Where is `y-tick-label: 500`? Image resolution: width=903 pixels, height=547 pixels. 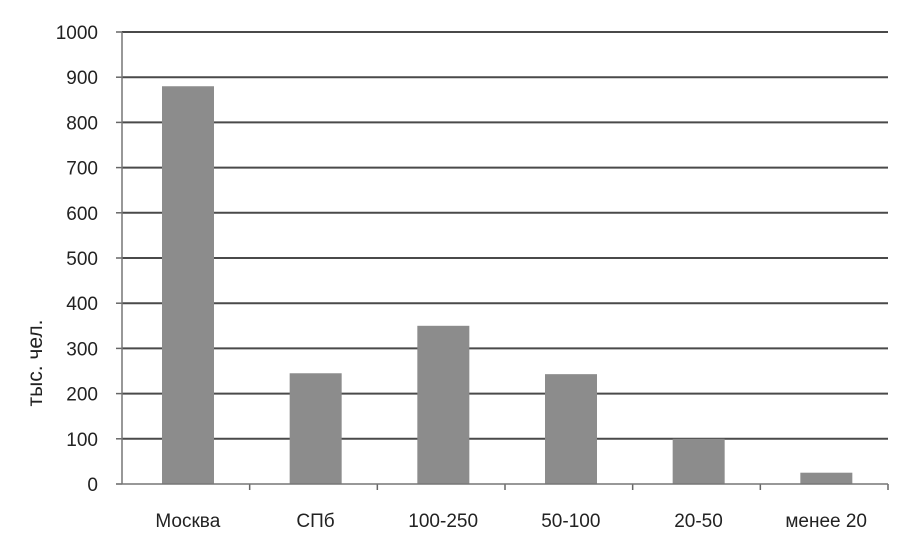
y-tick-label: 500 is located at coordinates (82, 259).